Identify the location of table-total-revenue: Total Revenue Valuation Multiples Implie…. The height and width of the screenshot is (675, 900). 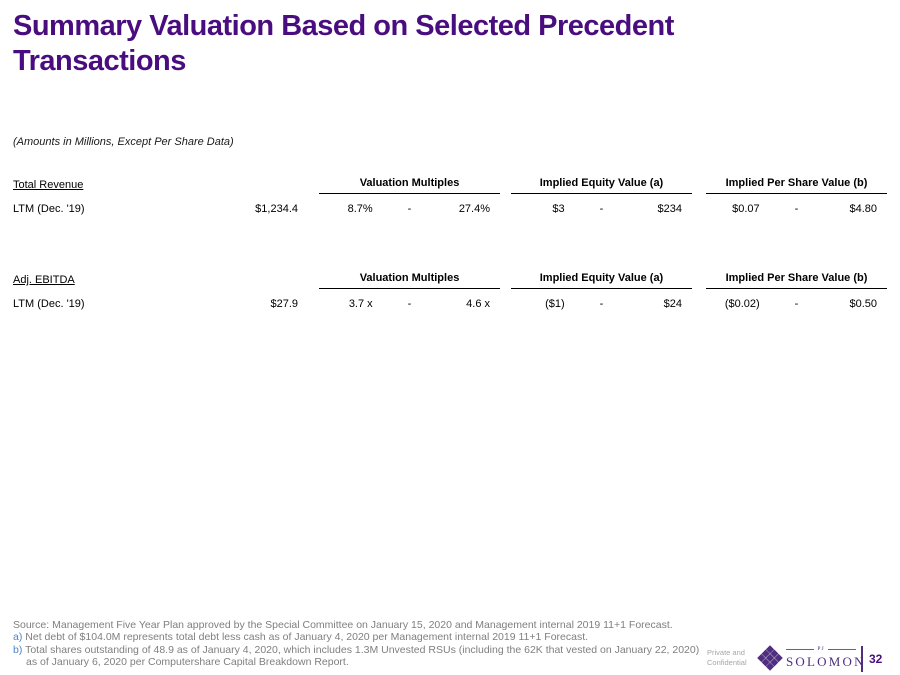
(450, 207).